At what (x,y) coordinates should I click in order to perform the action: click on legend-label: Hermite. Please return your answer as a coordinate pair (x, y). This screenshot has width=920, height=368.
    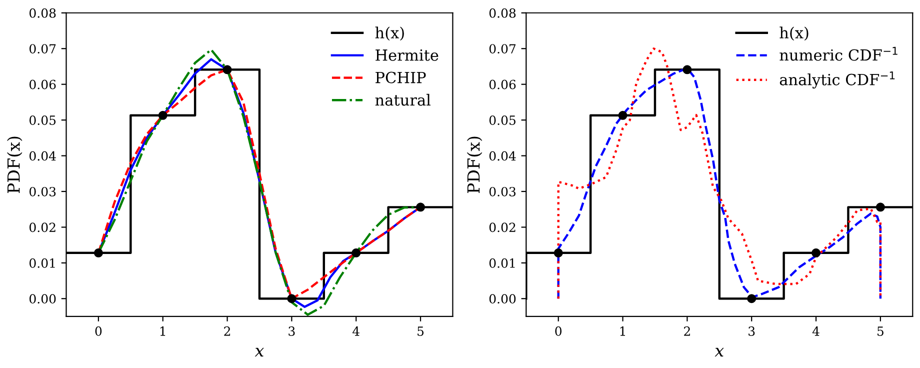
    Looking at the image, I should click on (407, 55).